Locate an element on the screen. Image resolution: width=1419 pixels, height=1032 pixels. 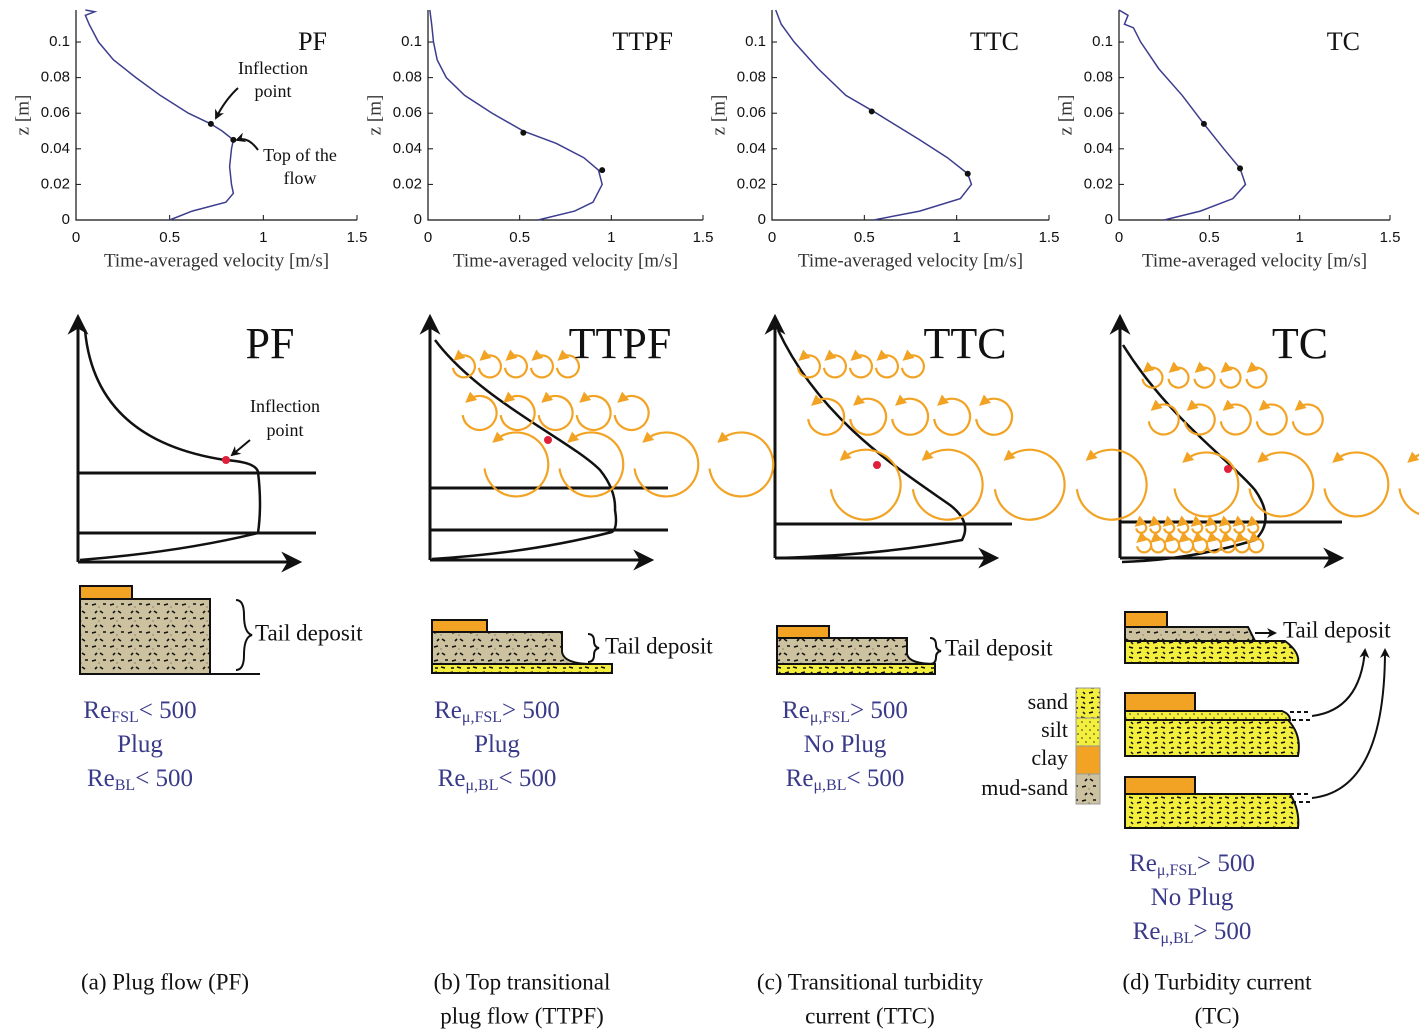
regime-rest: < 500 is located at coordinates (168, 710).